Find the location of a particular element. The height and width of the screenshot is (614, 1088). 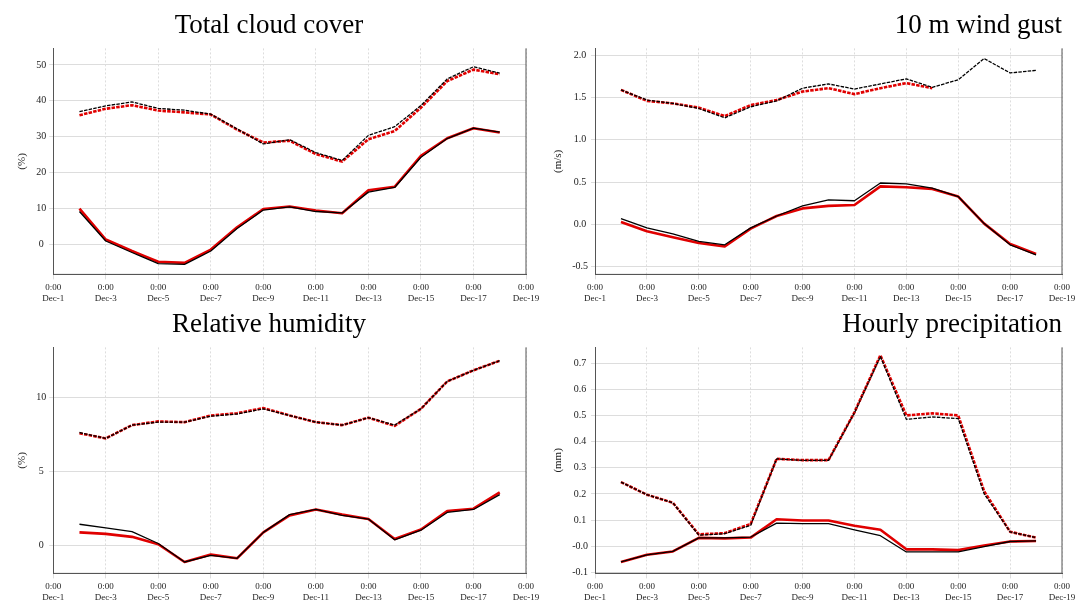

y-tick-label: 2.0 is located at coordinates (580, 54).